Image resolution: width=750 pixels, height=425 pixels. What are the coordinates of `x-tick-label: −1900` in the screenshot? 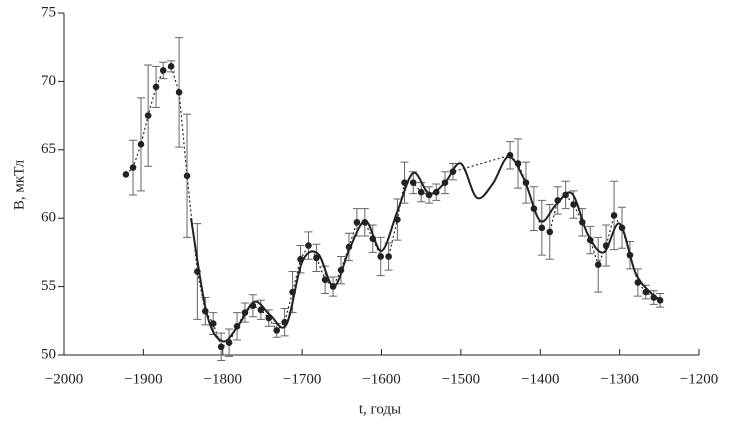 It's located at (143, 379).